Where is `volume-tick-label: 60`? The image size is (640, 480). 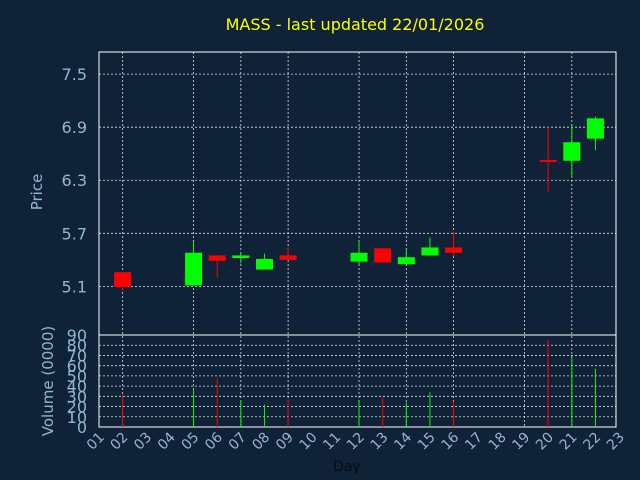 volume-tick-label: 60 is located at coordinates (77, 366).